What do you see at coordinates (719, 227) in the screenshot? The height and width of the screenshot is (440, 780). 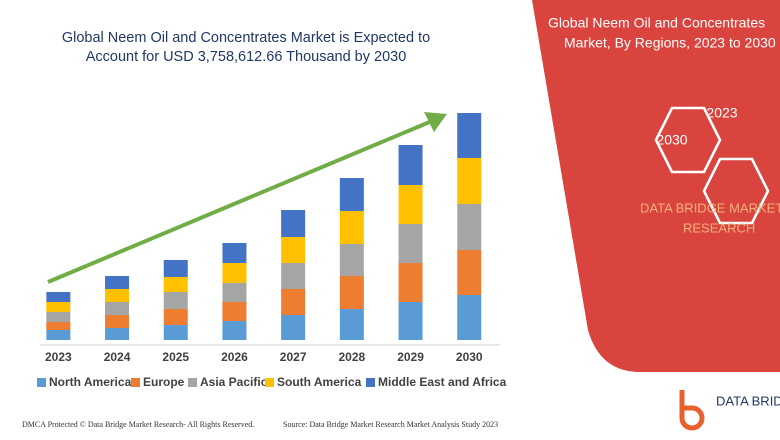 I see `brand-text: RESEARCH` at bounding box center [719, 227].